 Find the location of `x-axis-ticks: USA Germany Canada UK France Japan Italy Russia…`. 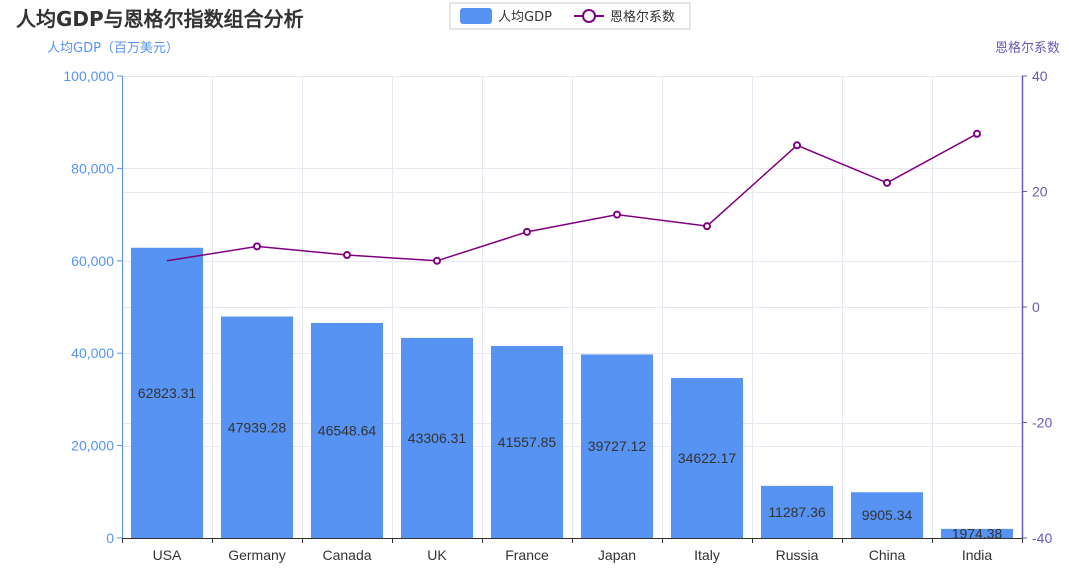

x-axis-ticks: USA Germany Canada UK France Japan Italy Russia… is located at coordinates (572, 550).